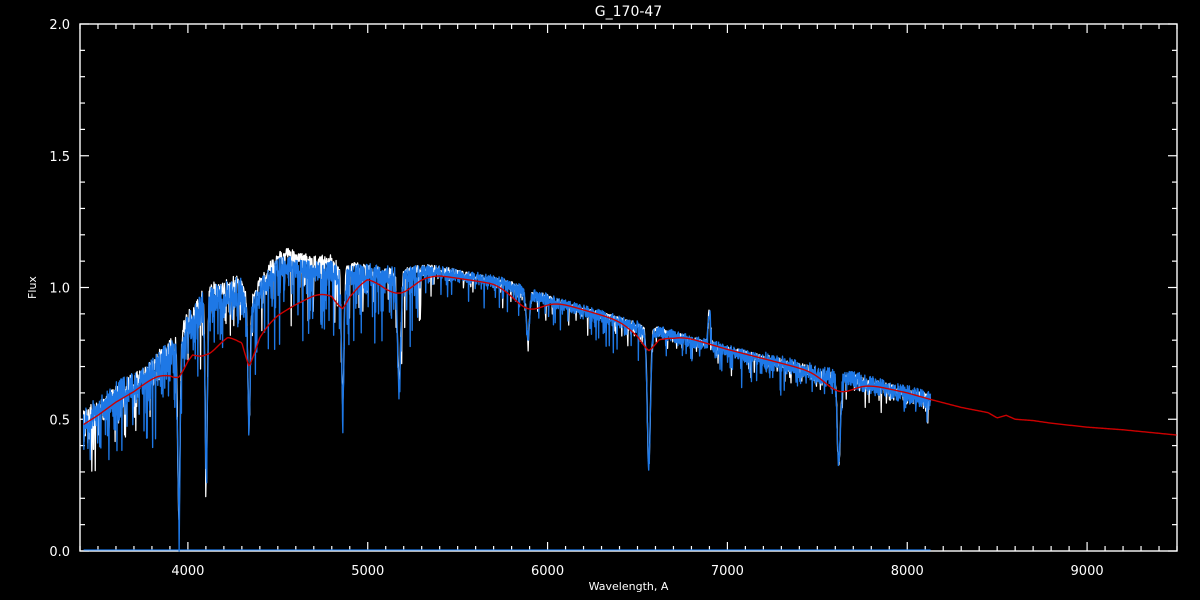 This screenshot has width=1200, height=600. I want to click on y-tick-label: 1.5, so click(59, 157).